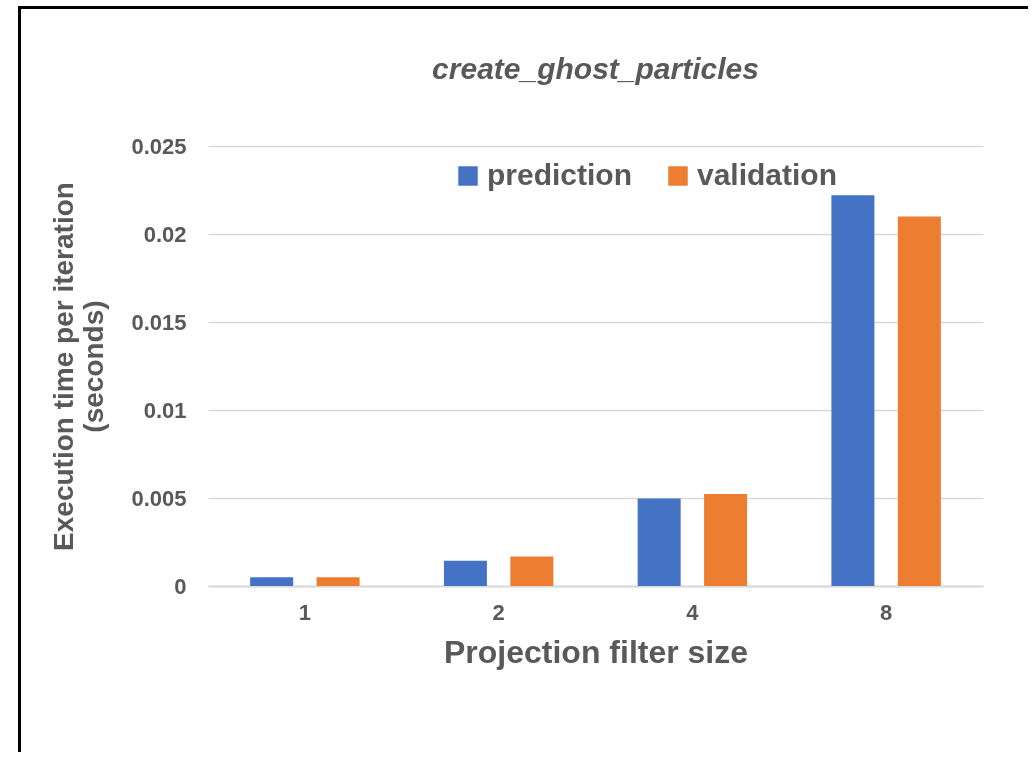 The width and height of the screenshot is (1033, 758). Describe the element at coordinates (886, 612) in the screenshot. I see `x-tick-label: 8` at that location.